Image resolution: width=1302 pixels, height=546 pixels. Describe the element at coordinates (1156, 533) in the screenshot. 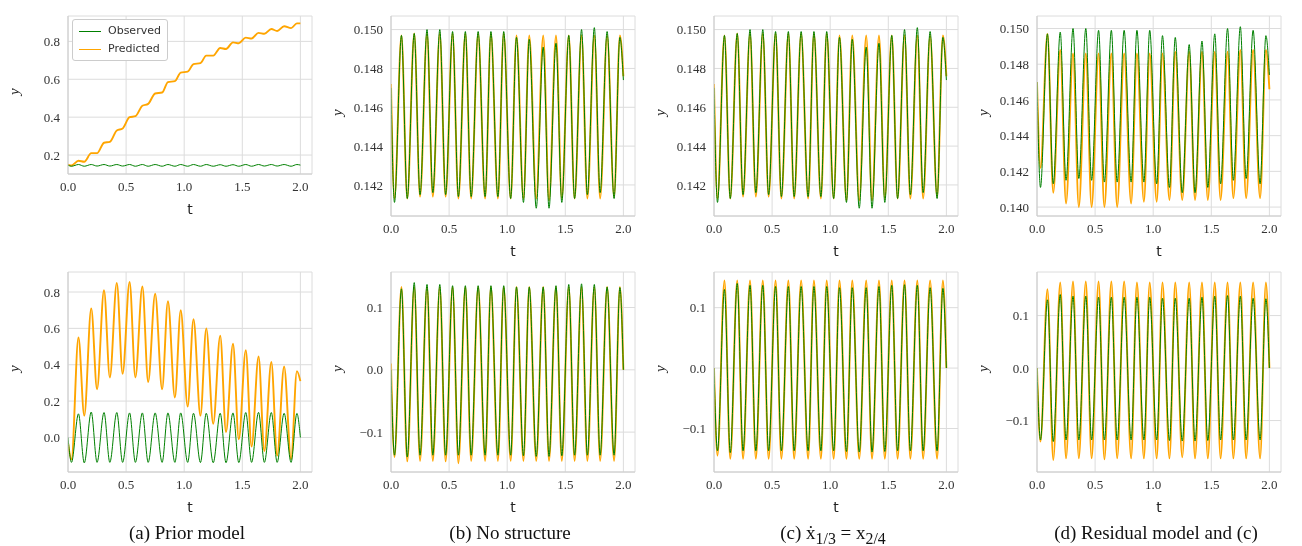

I see `text: (d) Residual model and (c)` at that location.